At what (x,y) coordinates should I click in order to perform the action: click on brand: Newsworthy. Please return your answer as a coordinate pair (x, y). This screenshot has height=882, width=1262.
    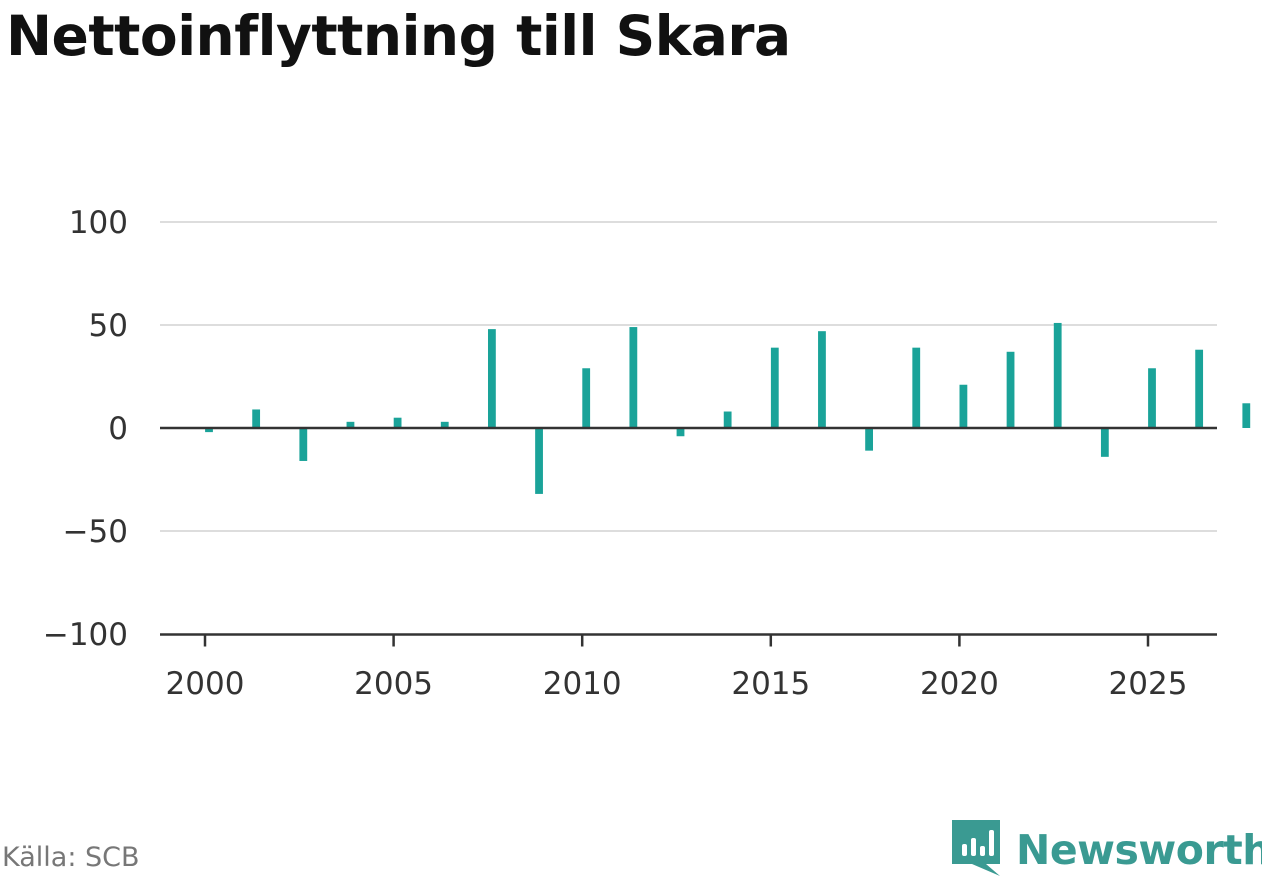
    Looking at the image, I should click on (1106, 850).